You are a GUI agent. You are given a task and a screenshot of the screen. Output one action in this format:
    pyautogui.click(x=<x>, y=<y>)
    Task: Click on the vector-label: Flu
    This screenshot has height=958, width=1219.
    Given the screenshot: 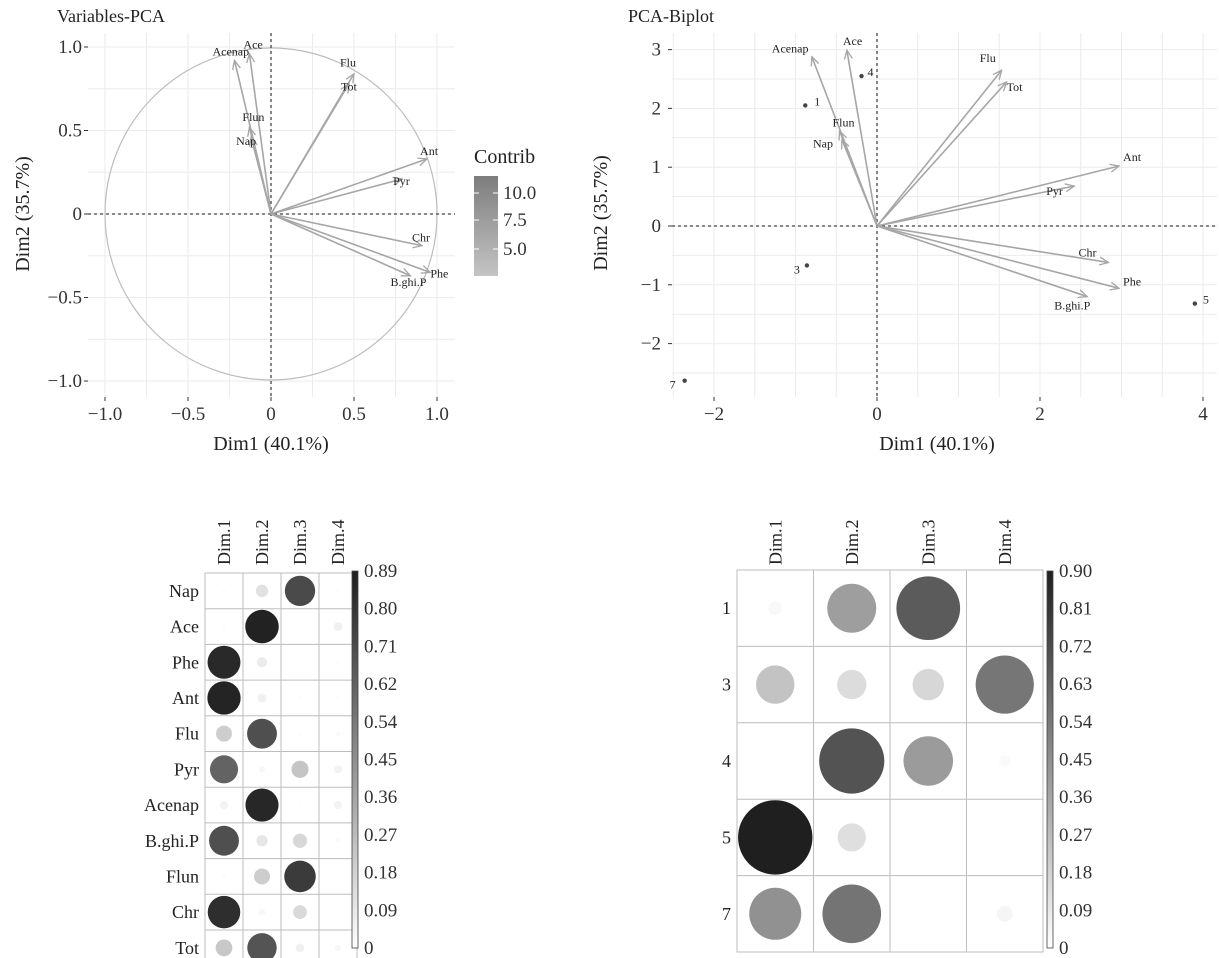 What is the action you would take?
    pyautogui.click(x=988, y=58)
    